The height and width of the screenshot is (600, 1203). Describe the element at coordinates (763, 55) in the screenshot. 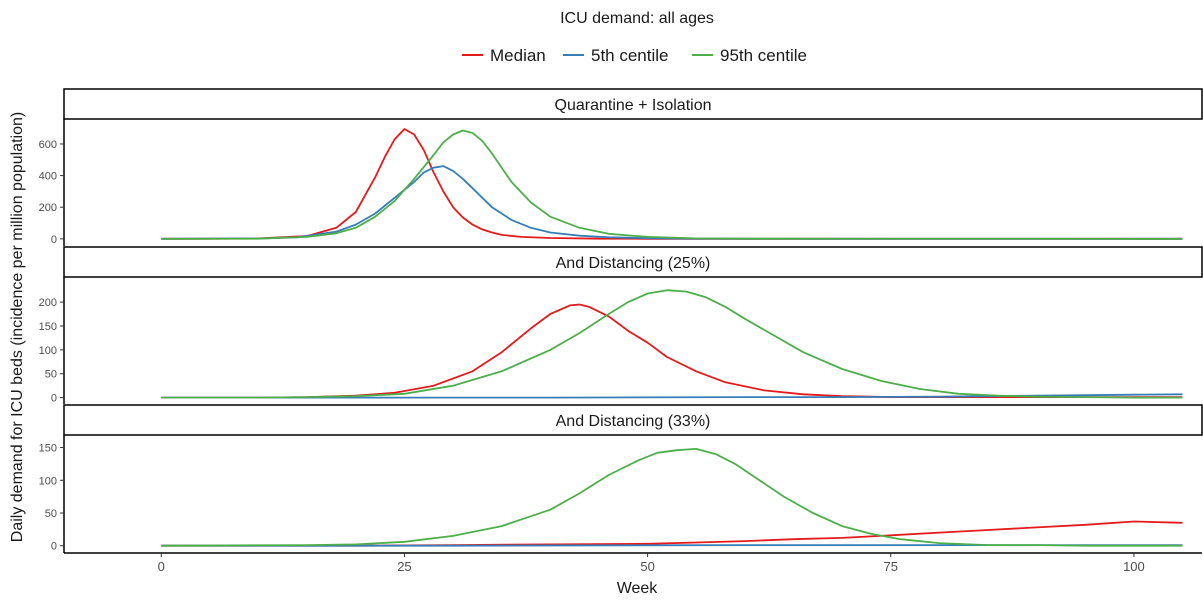

I see `legend-label-95th-centile: 95th centile` at that location.